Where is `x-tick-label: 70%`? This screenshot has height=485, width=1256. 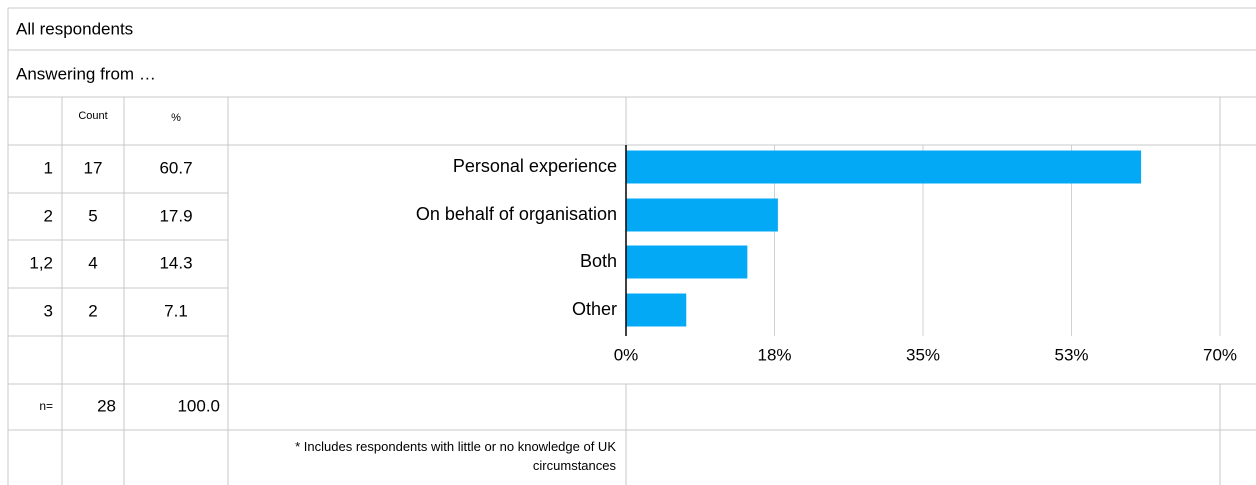
x-tick-label: 70% is located at coordinates (1220, 354).